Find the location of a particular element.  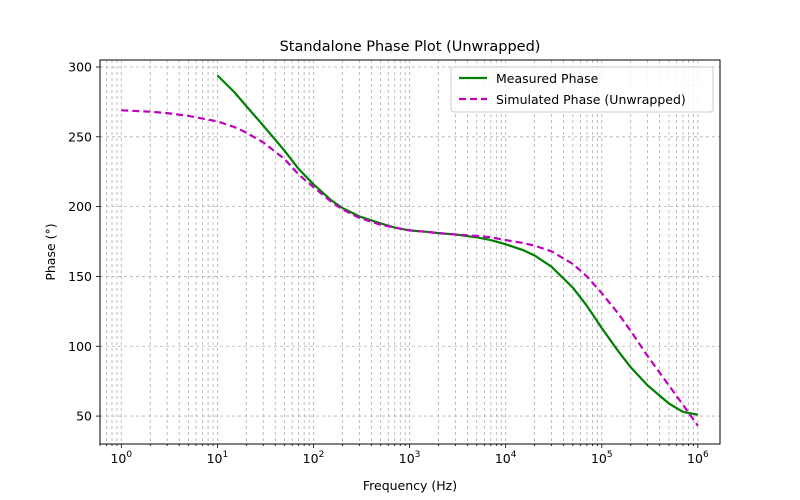

y-tick-label: 200 is located at coordinates (80, 206).